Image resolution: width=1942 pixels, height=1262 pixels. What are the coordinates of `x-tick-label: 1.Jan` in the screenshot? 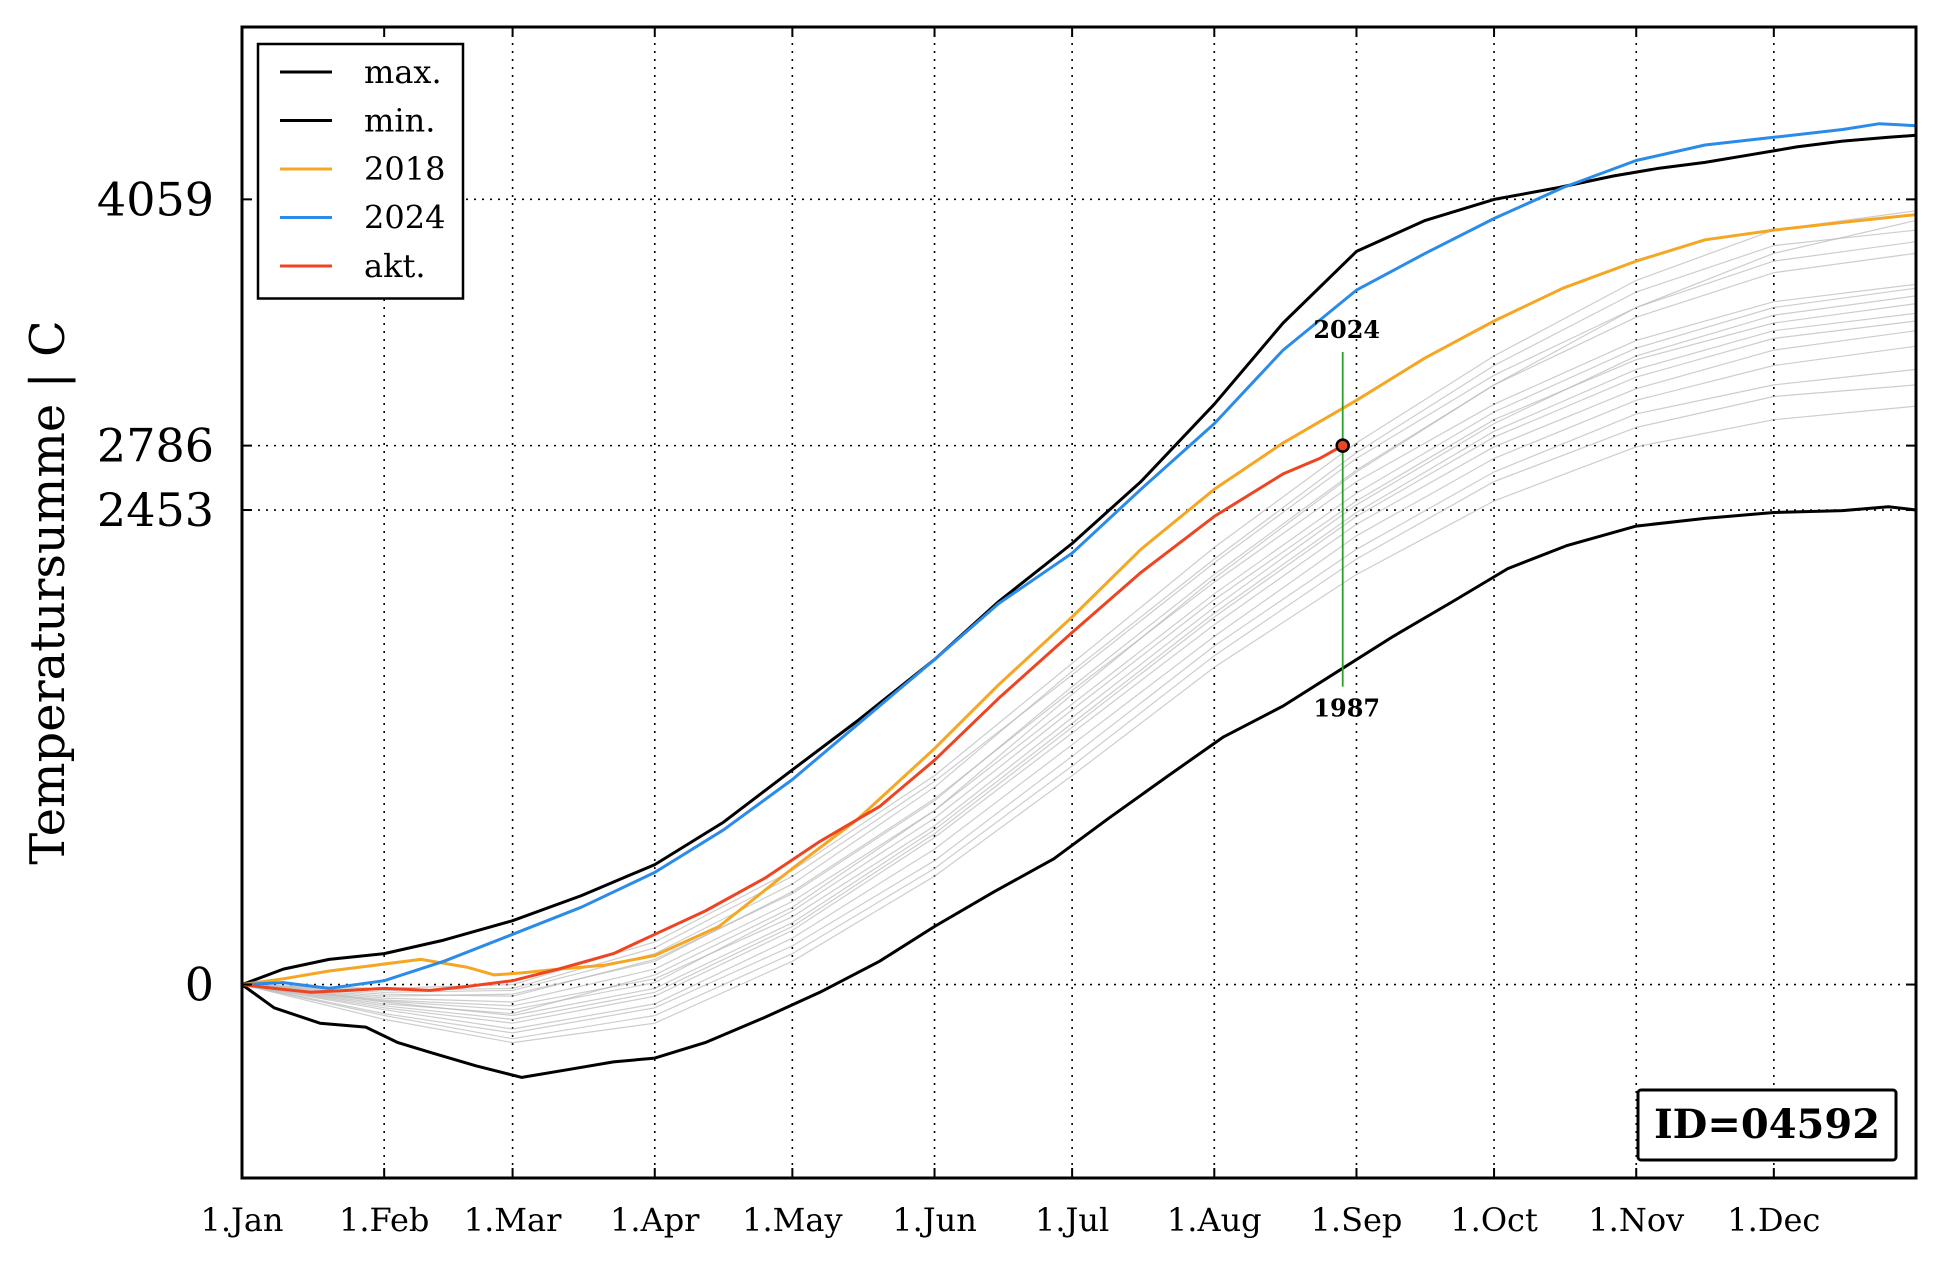 It's located at (241, 1220).